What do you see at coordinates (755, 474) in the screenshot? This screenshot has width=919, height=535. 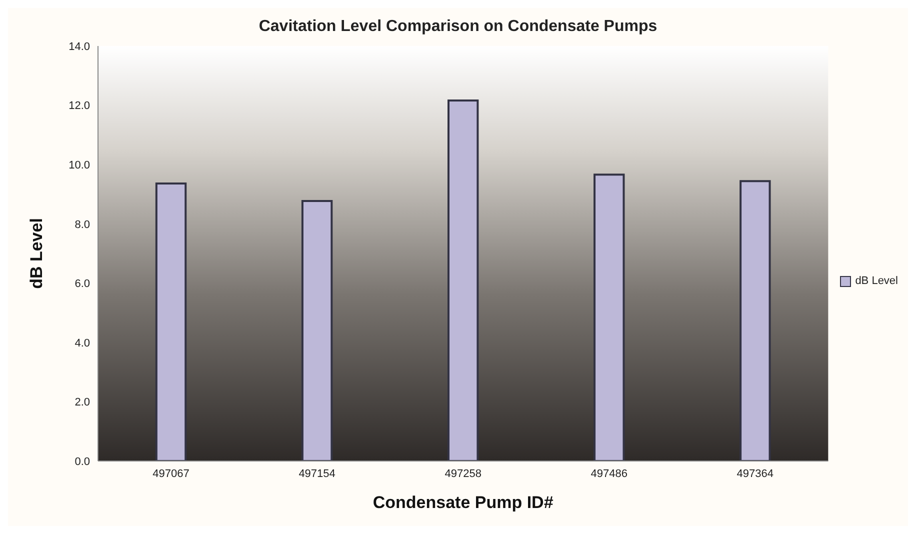 I see `x-tick-label: 497364` at bounding box center [755, 474].